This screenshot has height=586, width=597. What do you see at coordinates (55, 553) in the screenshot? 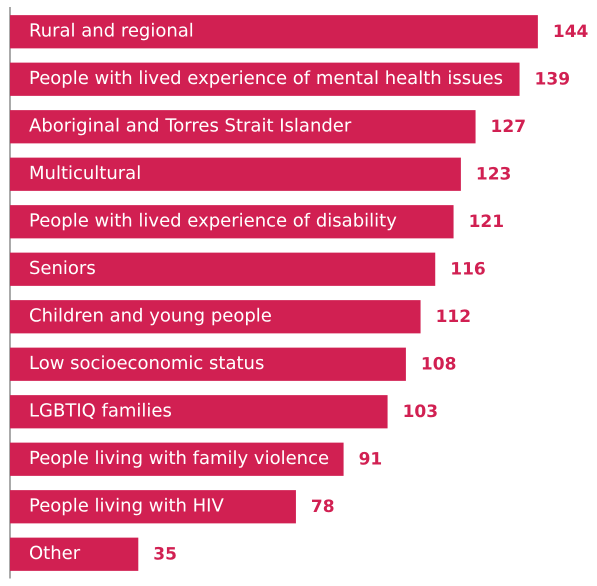
I see `y-tick-label: Other` at bounding box center [55, 553].